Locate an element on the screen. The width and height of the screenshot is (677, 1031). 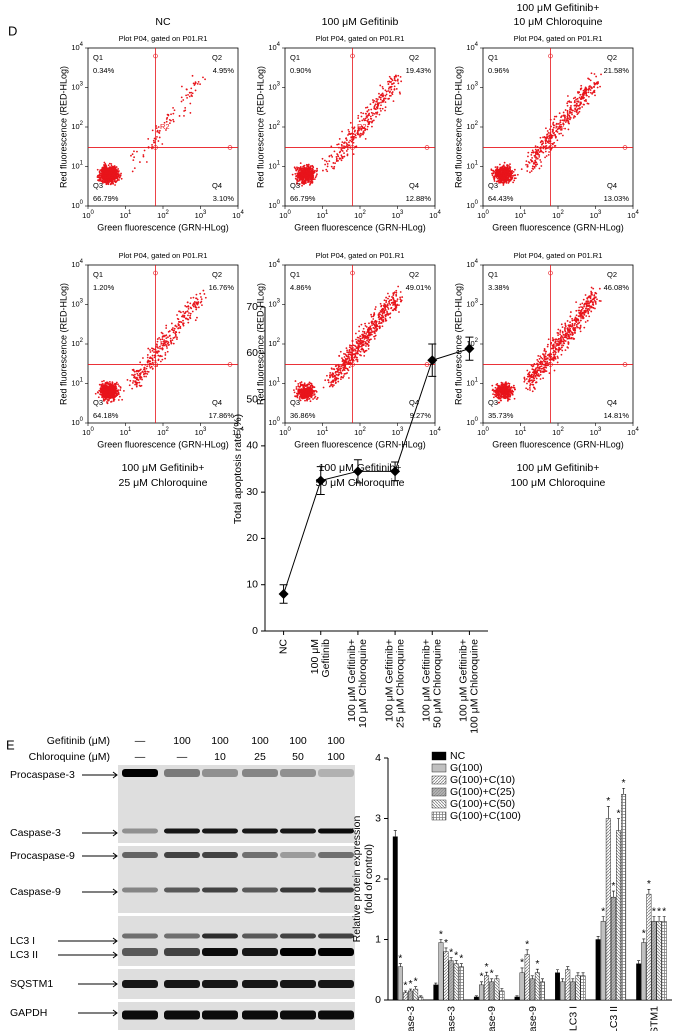
y-tick-label: 50 is located at coordinates (252, 399).